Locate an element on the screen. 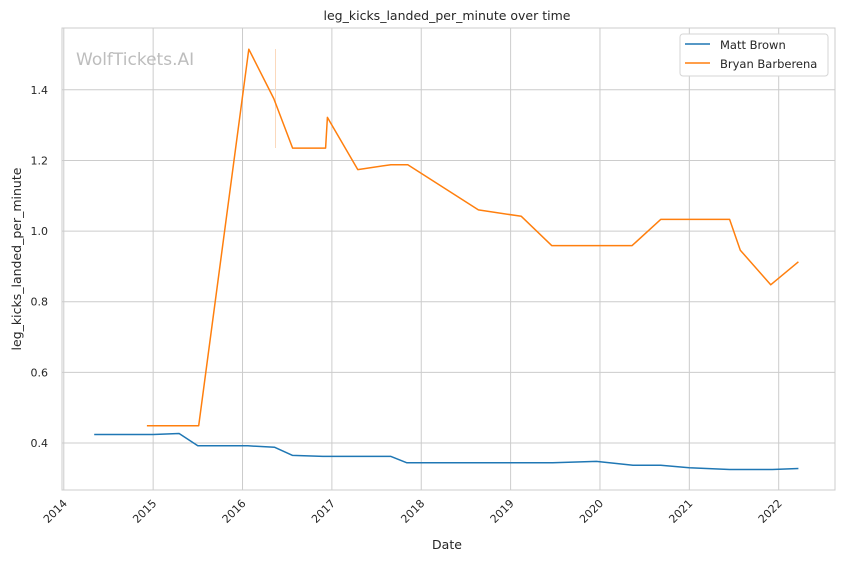 The image size is (844, 565). legend-box is located at coordinates (754, 55).